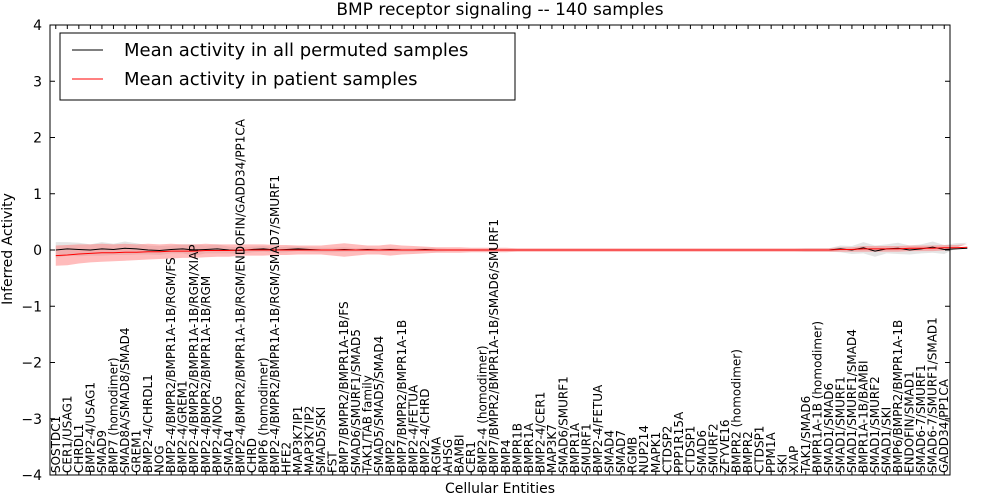 This screenshot has height=500, width=1000. Describe the element at coordinates (194, 358) in the screenshot. I see `x-tick-label: BMP2-4/BMPR2/BMPR1A-1B/RGM/XIAP` at that location.